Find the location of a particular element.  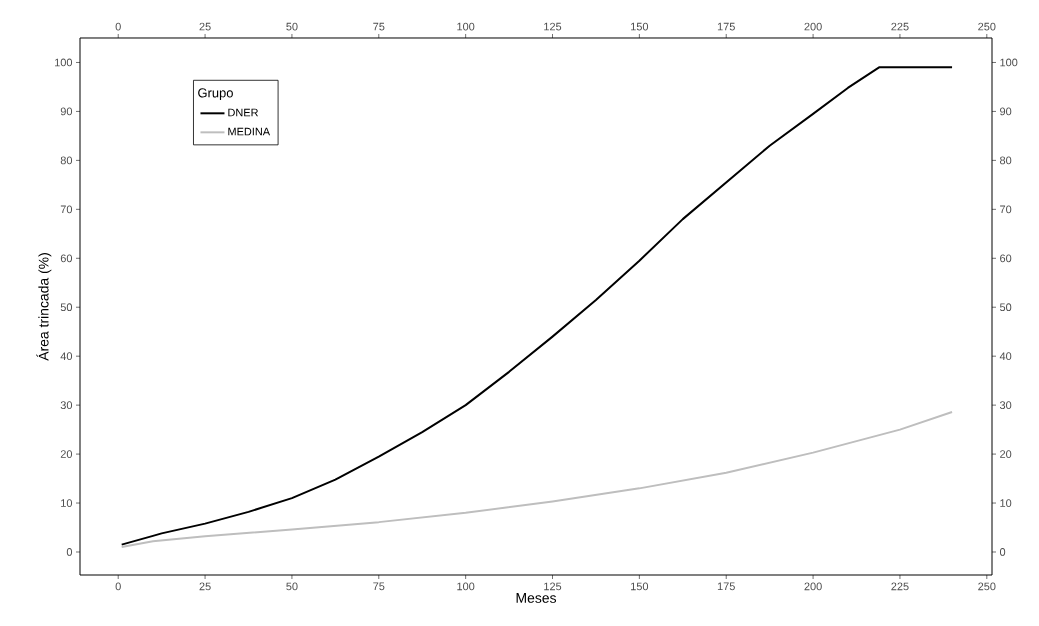

y-tick-label: 30 is located at coordinates (66, 405).